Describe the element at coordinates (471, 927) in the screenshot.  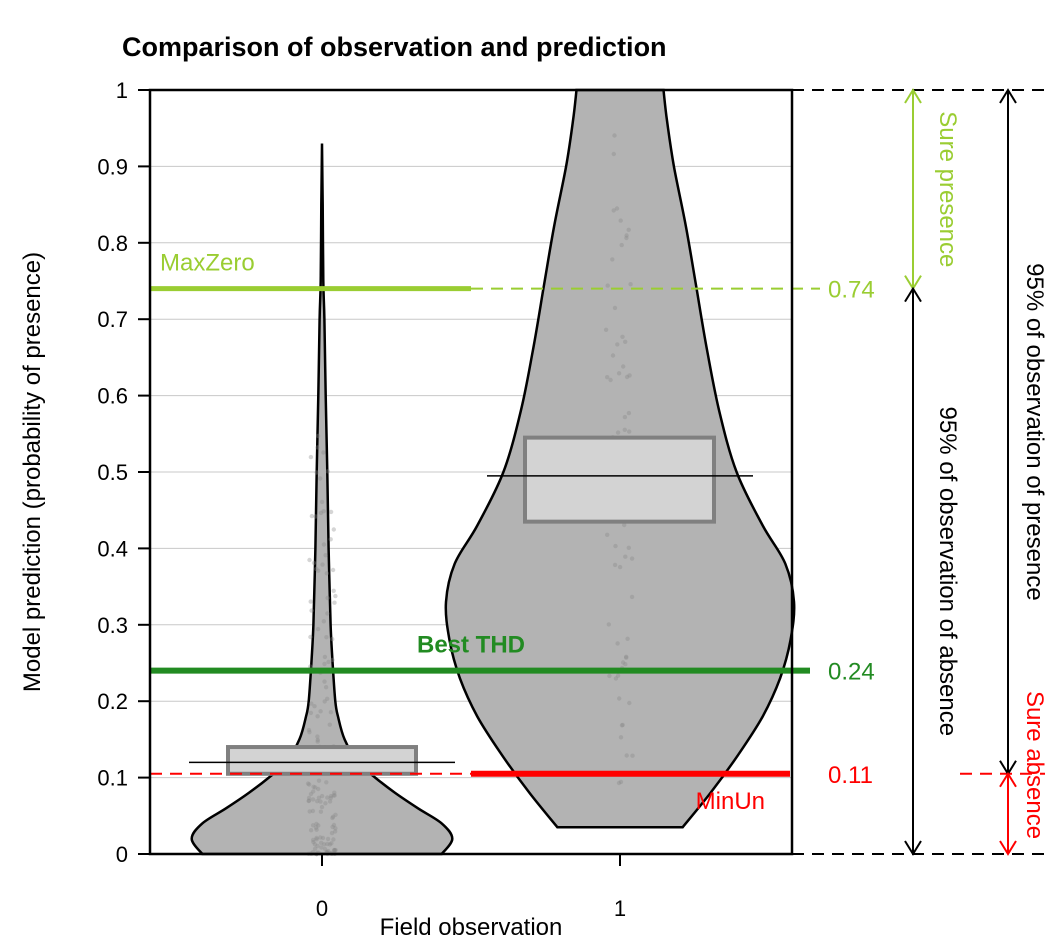
I see `x-axis-label: Field observation` at that location.